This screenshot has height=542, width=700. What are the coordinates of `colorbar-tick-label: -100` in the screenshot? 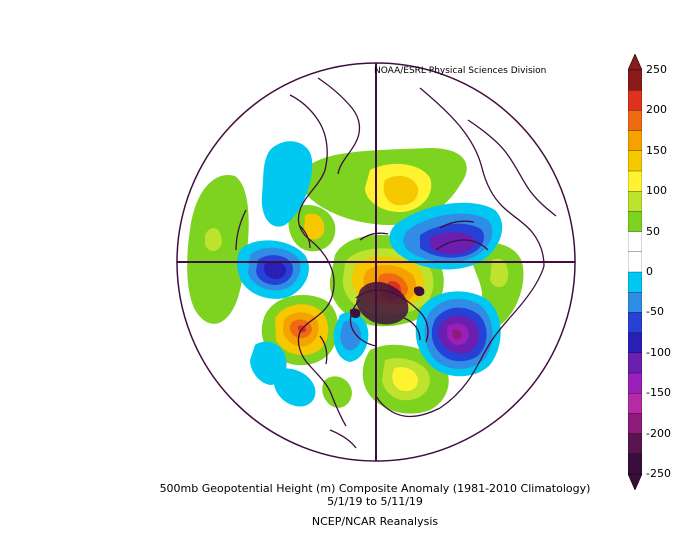 It's located at (658, 352).